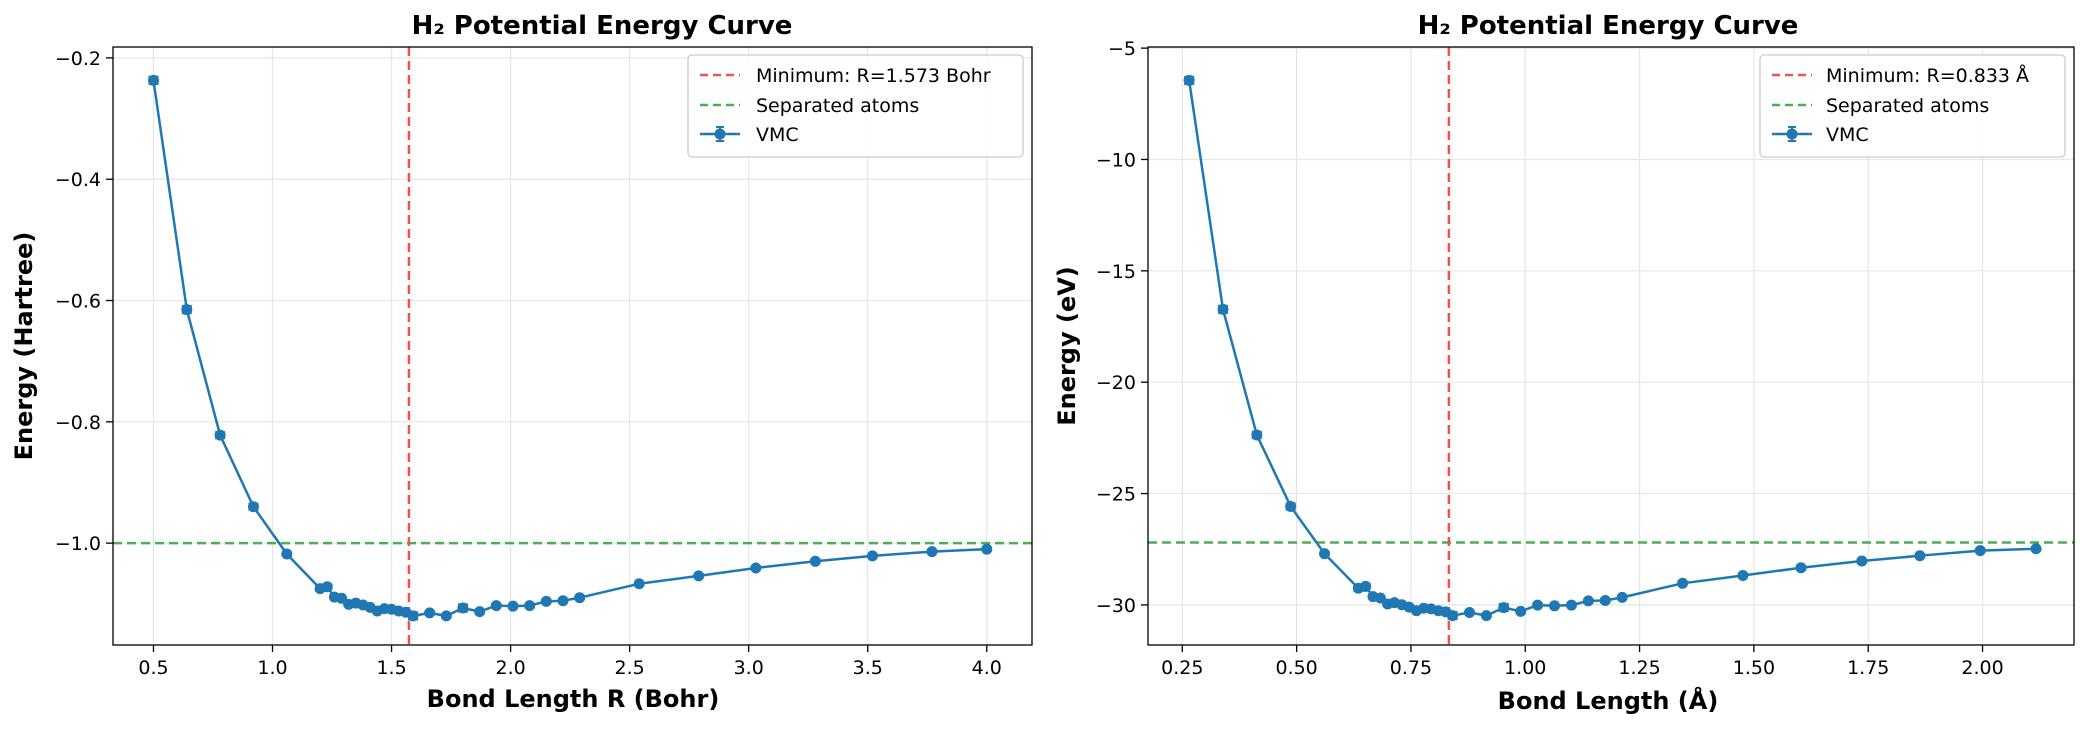 Image resolution: width=2082 pixels, height=729 pixels. Describe the element at coordinates (1608, 26) in the screenshot. I see `right-chart-title: H₂ Potential Energy Curve` at that location.